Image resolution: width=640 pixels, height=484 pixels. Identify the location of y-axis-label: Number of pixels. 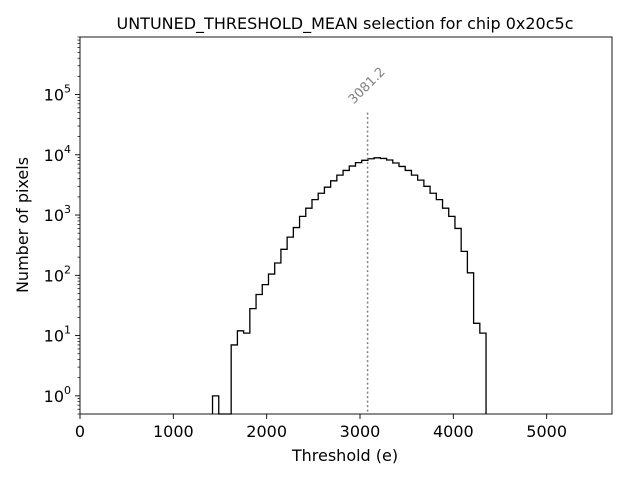
(22, 225).